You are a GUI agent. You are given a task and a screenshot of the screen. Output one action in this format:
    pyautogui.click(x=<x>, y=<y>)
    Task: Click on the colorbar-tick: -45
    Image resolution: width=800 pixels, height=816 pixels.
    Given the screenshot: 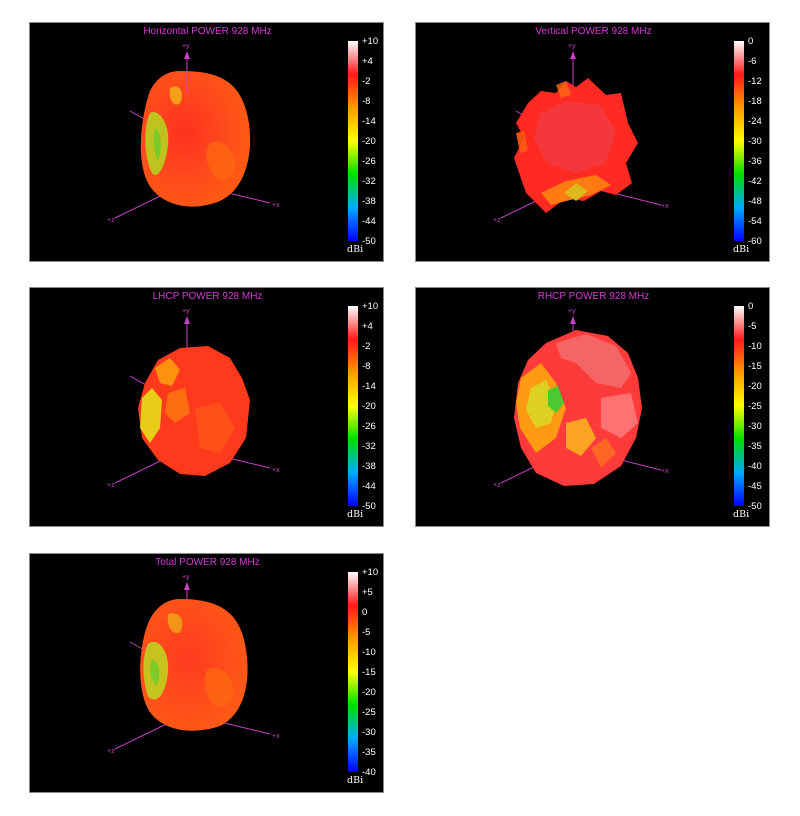 What is the action you would take?
    pyautogui.click(x=755, y=486)
    